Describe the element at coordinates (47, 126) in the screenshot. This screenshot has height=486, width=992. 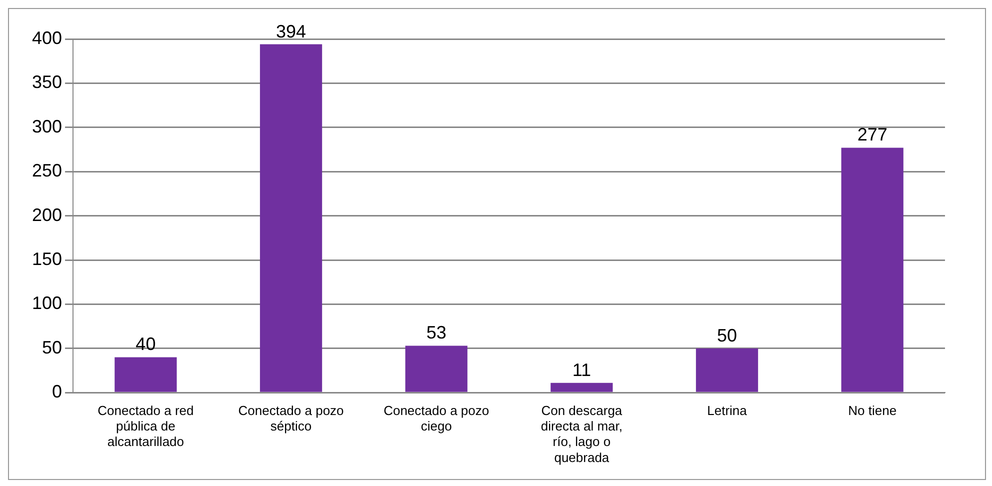
I see `y-tick-label: 300` at that location.